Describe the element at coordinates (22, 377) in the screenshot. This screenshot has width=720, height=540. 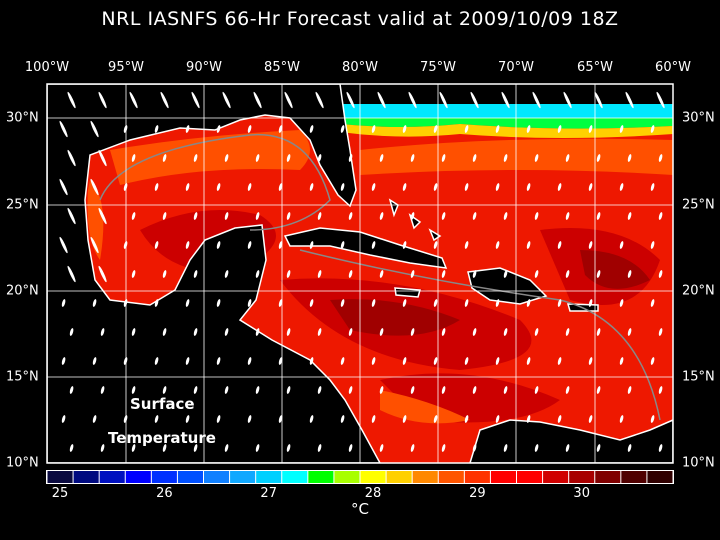
I see `lat-label: 15°N` at that location.